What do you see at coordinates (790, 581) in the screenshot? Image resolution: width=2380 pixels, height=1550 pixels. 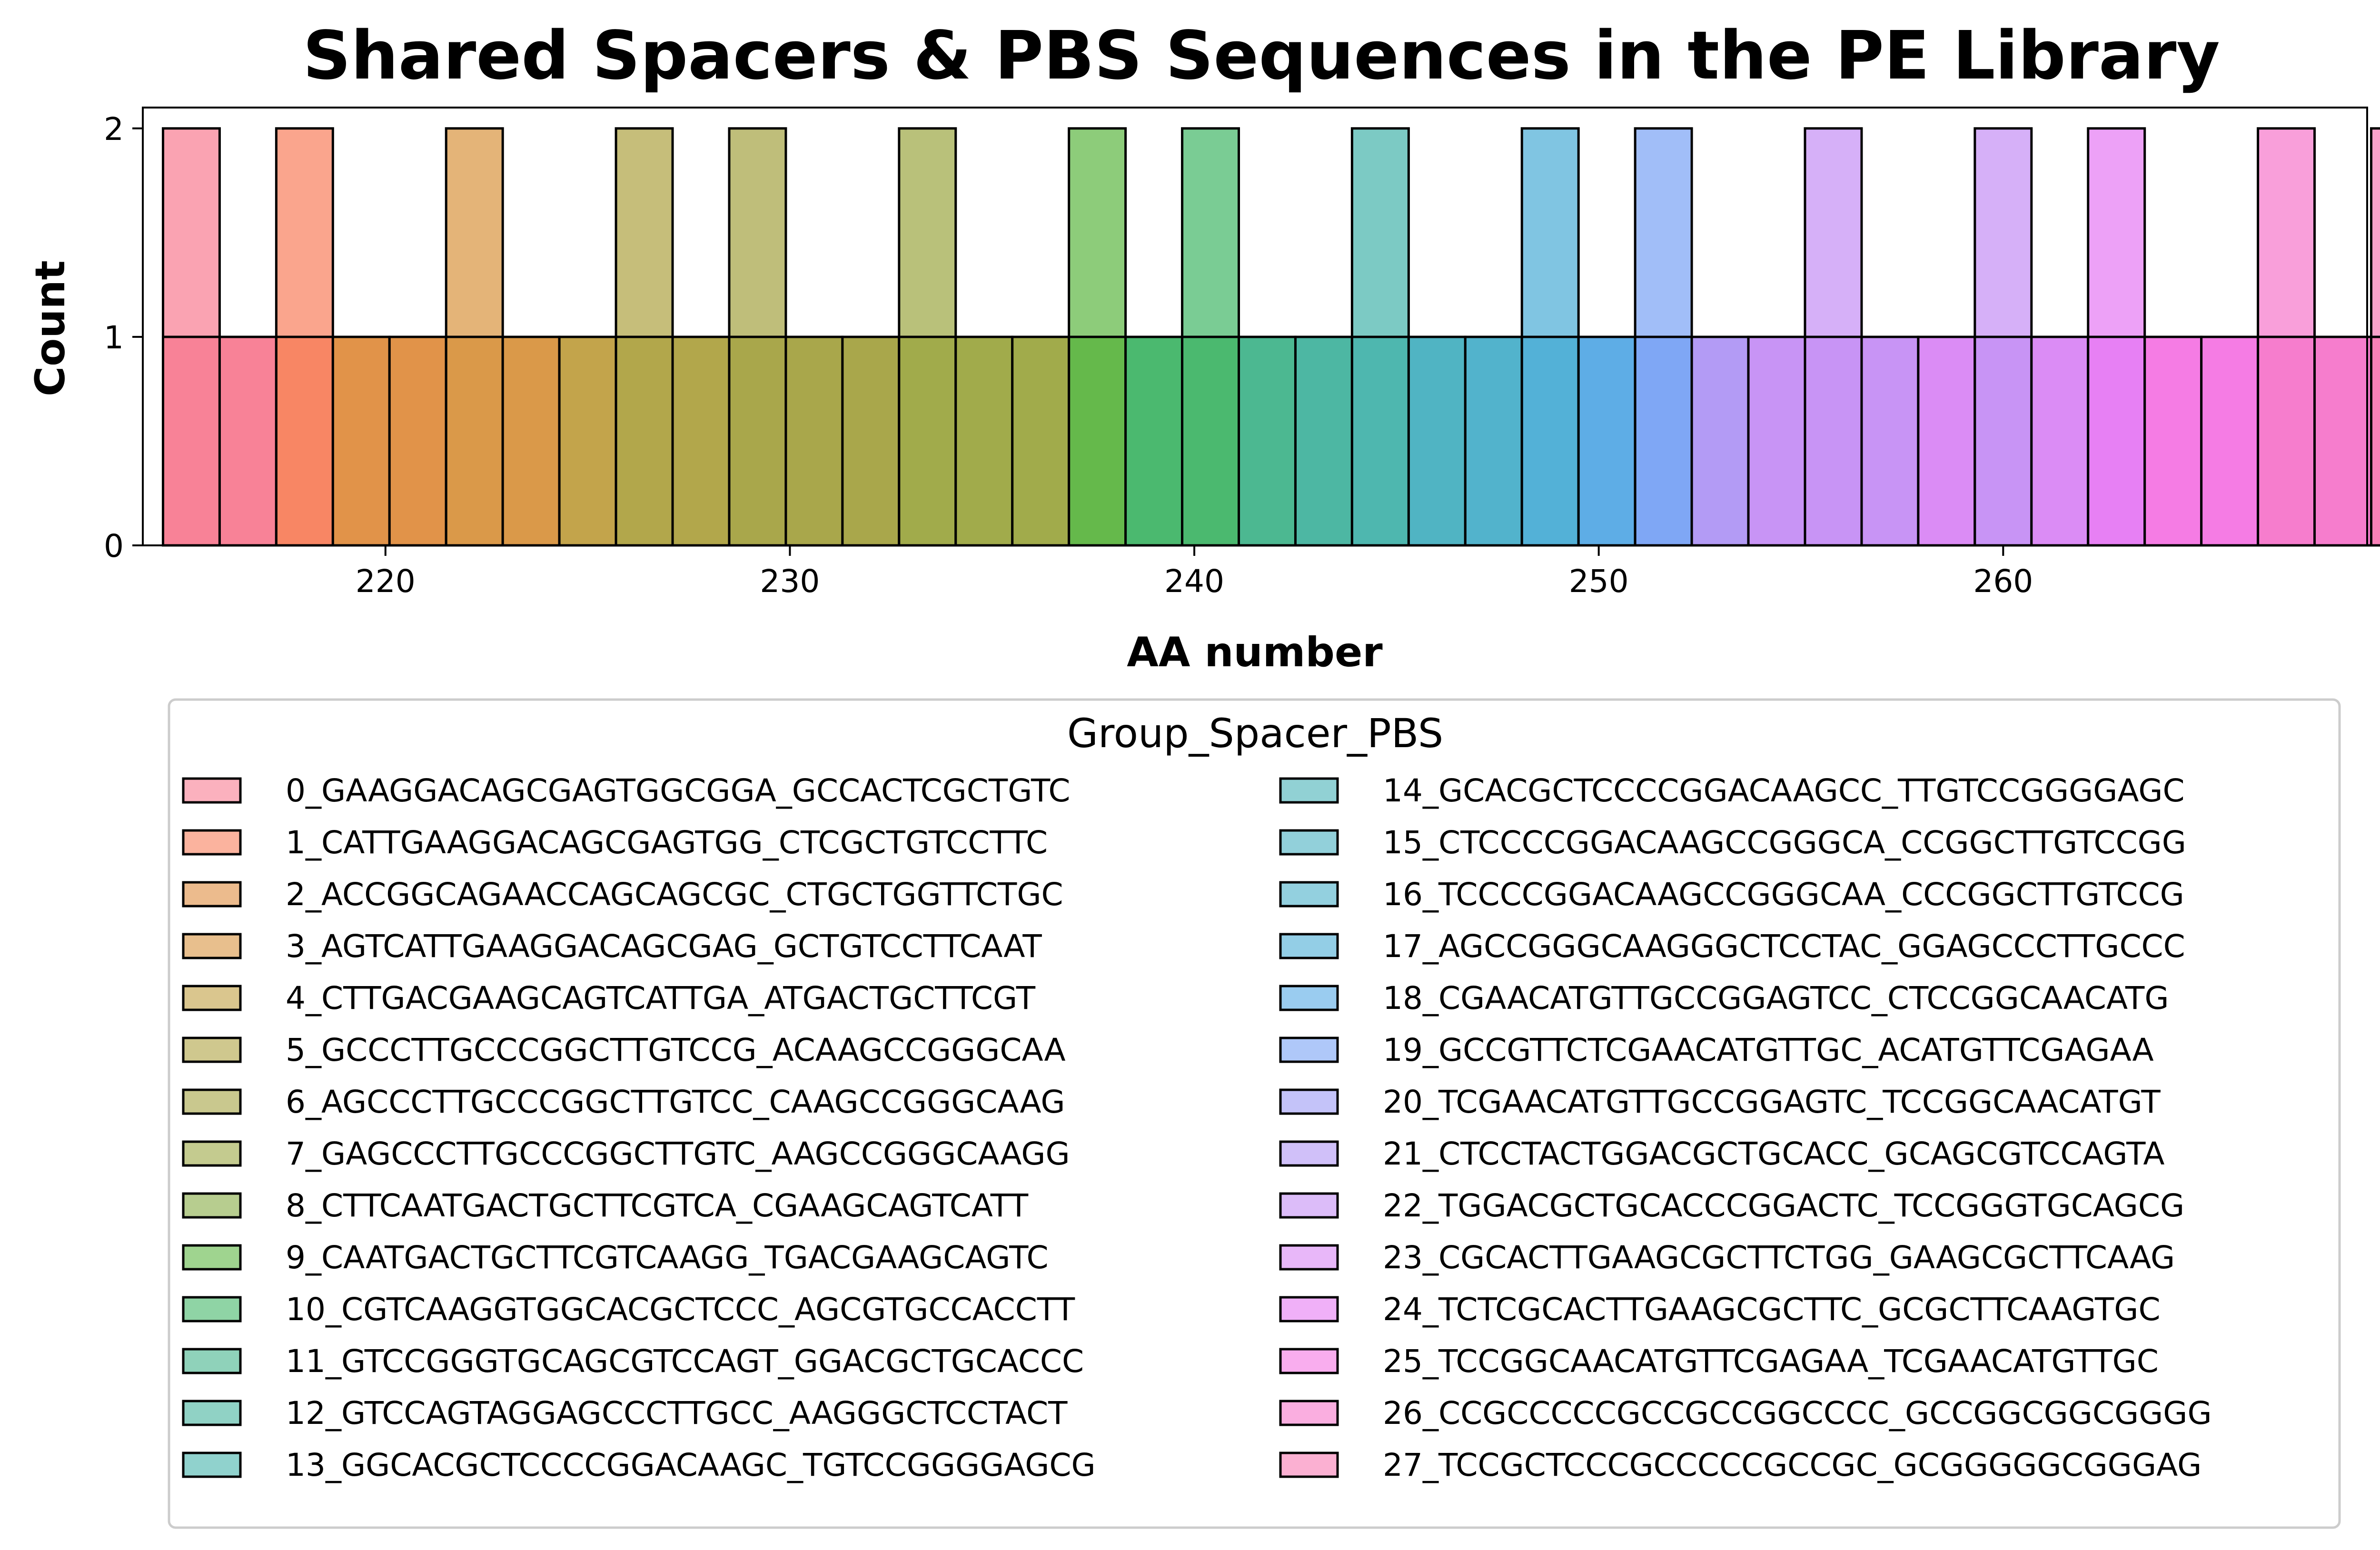 I see `x-tick-label: 230` at bounding box center [790, 581].